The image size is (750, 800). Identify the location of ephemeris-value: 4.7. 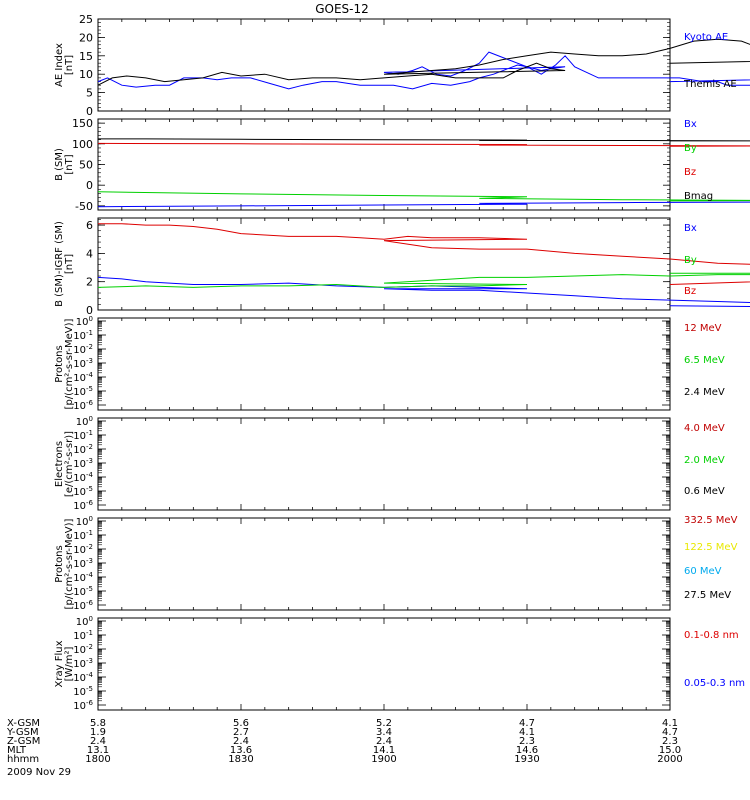
(670, 732).